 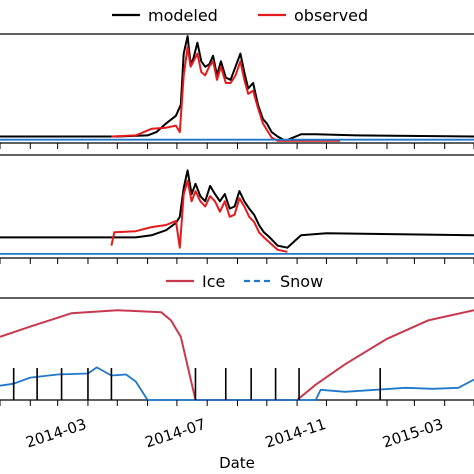 What do you see at coordinates (237, 463) in the screenshot?
I see `x-axis-label: Date` at bounding box center [237, 463].